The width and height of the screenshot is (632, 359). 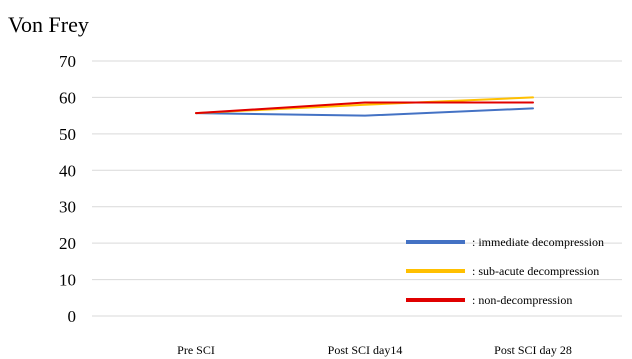 What do you see at coordinates (522, 300) in the screenshot?
I see `legend-label: : non-decompression` at bounding box center [522, 300].